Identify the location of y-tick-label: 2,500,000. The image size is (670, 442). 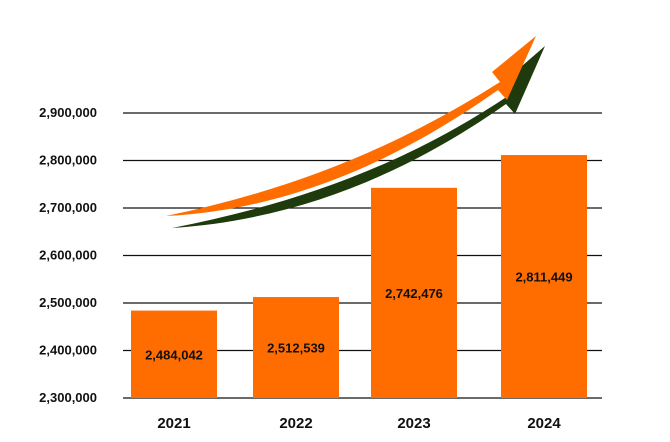
(68, 302).